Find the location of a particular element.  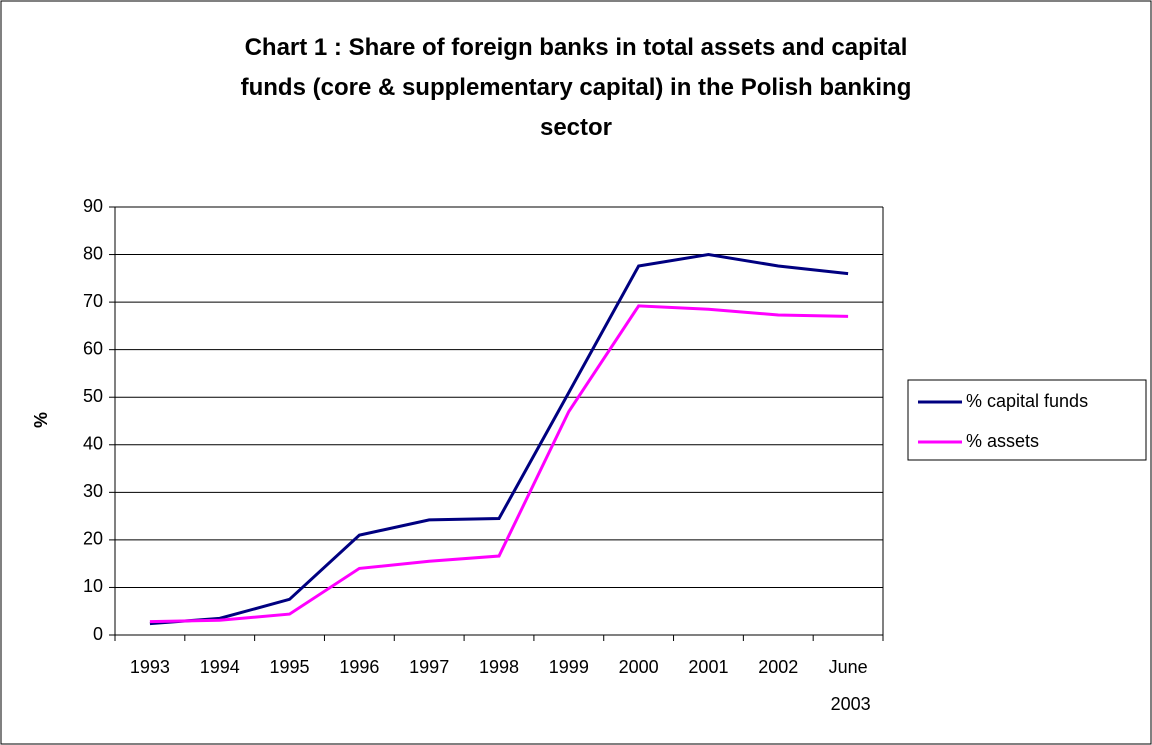

y-tick-label: 40 is located at coordinates (93, 444).